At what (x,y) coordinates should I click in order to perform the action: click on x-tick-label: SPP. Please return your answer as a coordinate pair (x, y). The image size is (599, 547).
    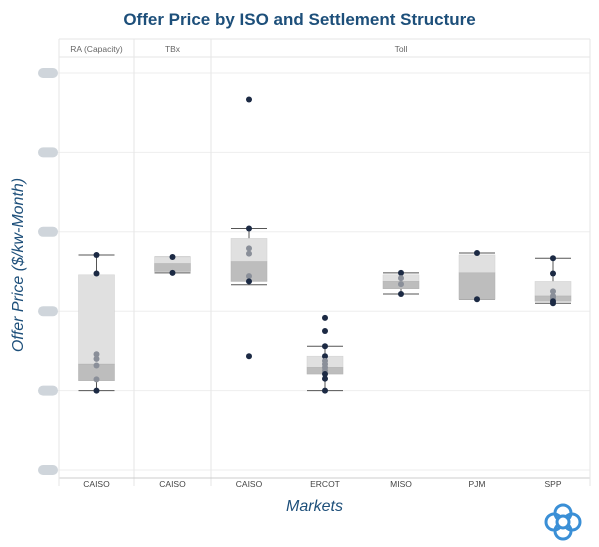
    Looking at the image, I should click on (552, 484).